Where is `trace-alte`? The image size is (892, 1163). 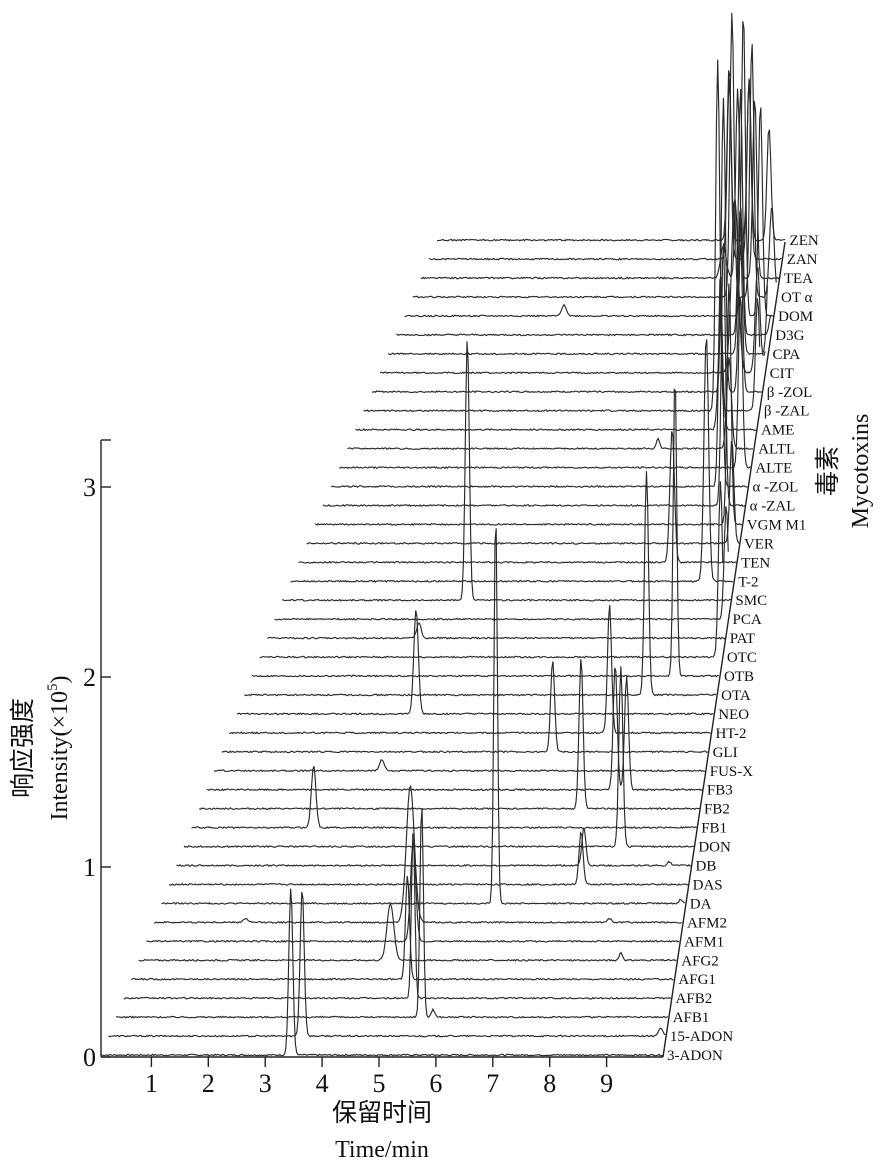 trace-alte is located at coordinates (545, 383).